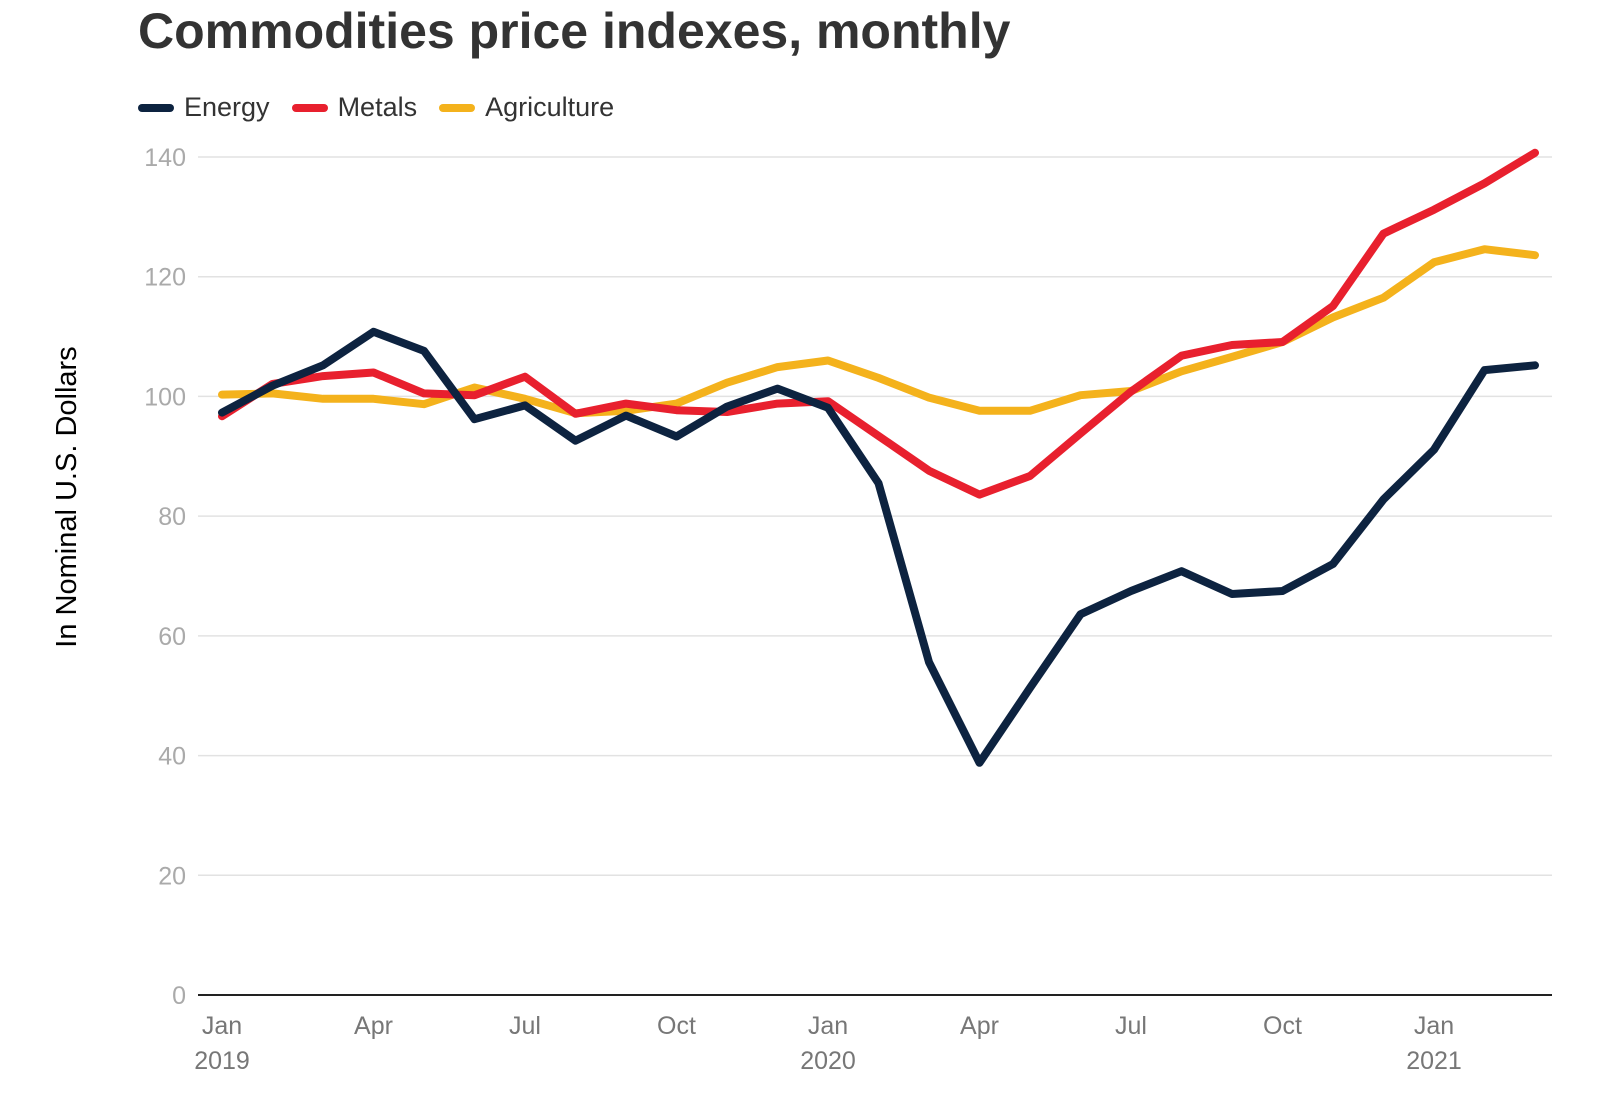 The image size is (1600, 1114). I want to click on legend-swatch-energy, so click(156, 107).